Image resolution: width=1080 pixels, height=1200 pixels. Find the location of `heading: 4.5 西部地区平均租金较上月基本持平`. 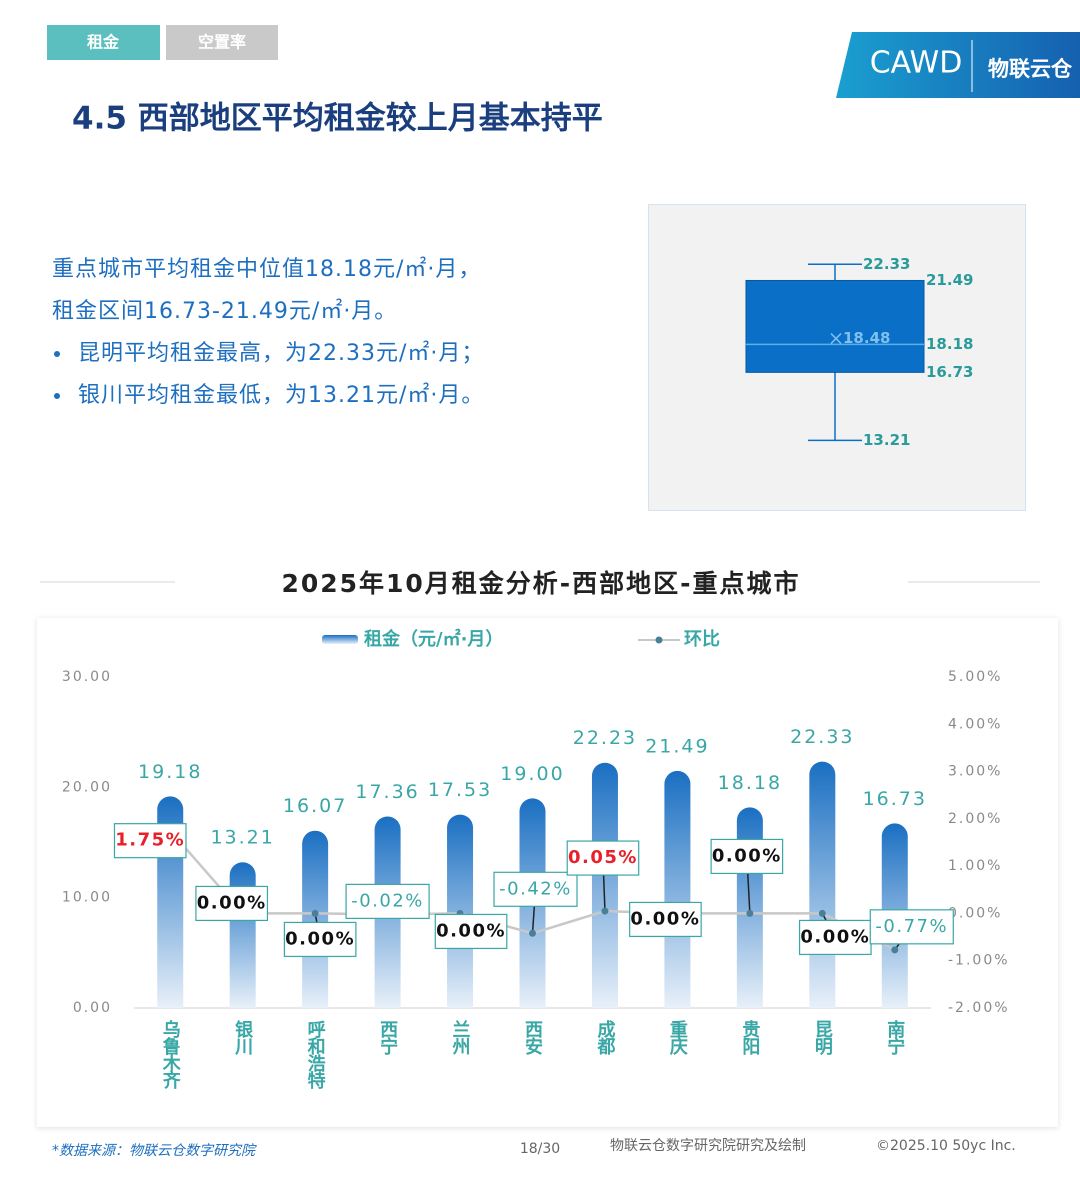

heading: 4.5 西部地区平均租金较上月基本持平 is located at coordinates (337, 119).